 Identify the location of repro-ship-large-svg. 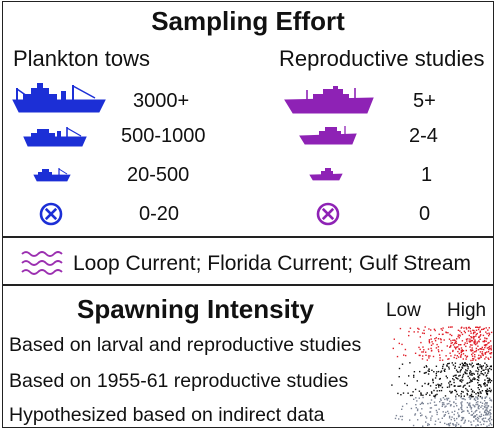
(329, 100).